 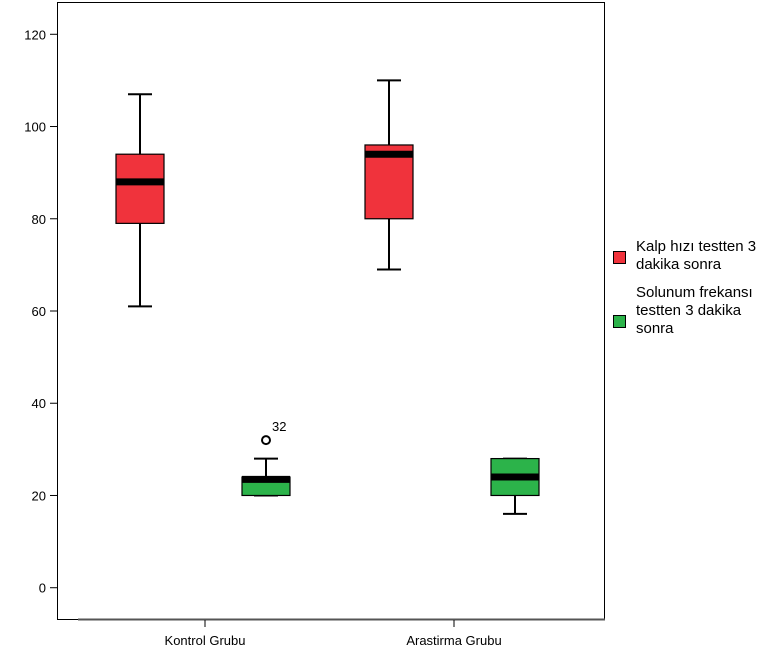 I want to click on y-tick-label-120: 120, so click(x=35, y=34).